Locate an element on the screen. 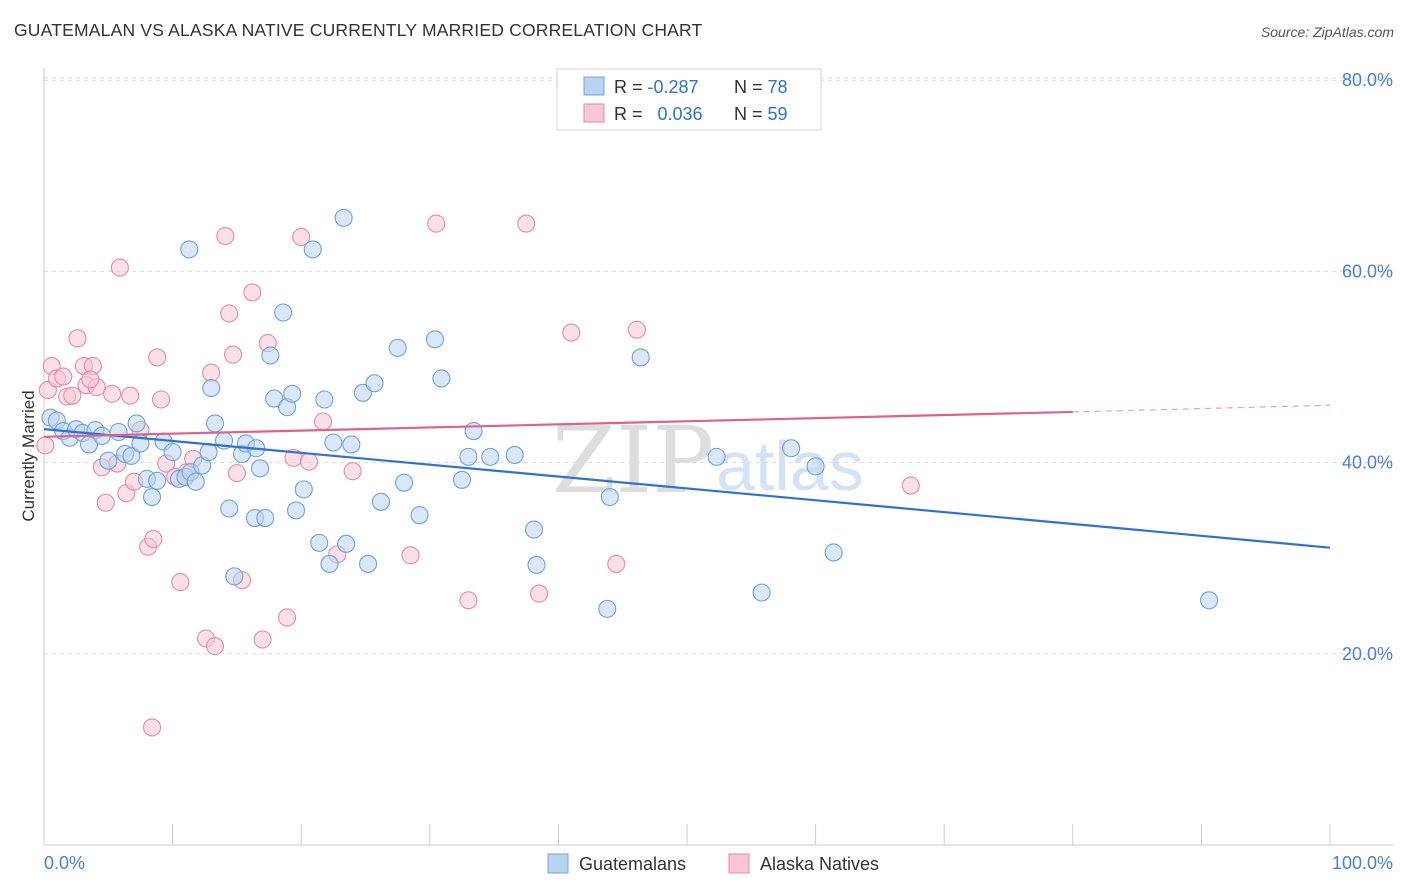 The image size is (1406, 892). bottom-legend-label-alaska-natives: Alaska Natives is located at coordinates (819, 864).